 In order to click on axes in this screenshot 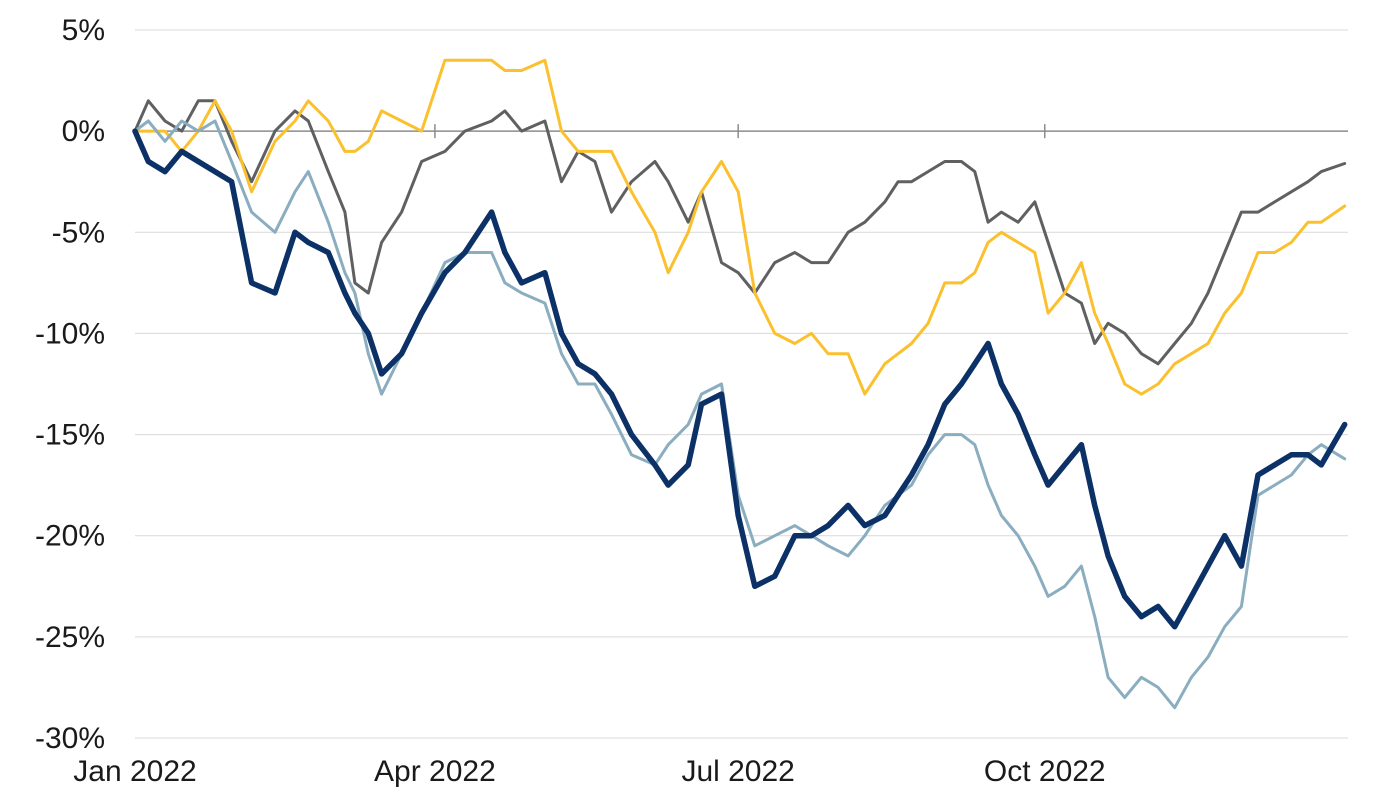, I will do `click(741, 131)`.